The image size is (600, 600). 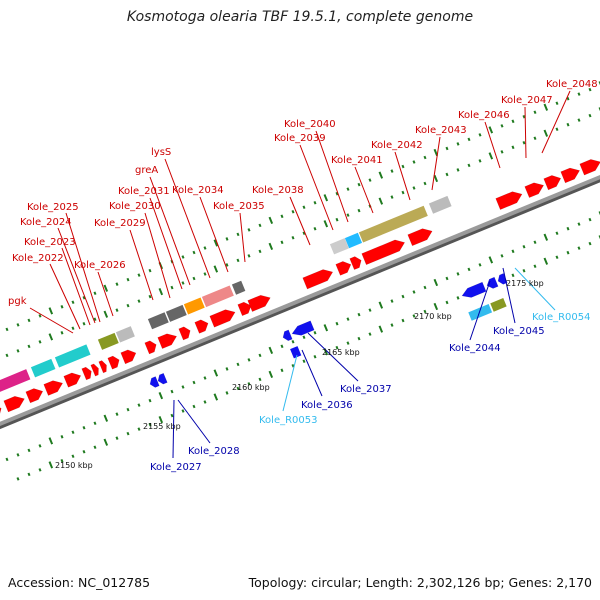 I want to click on label-kole-2028: Kole_2028, so click(x=214, y=451).